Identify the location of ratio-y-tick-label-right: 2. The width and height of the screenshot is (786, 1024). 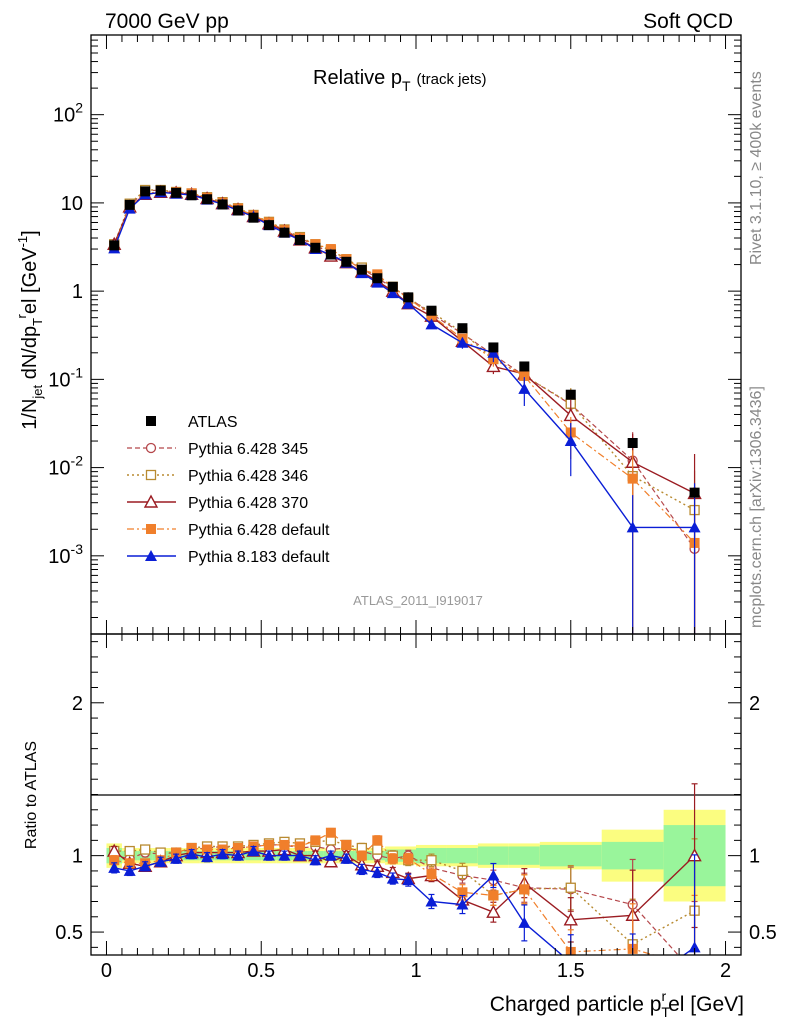
(754, 704).